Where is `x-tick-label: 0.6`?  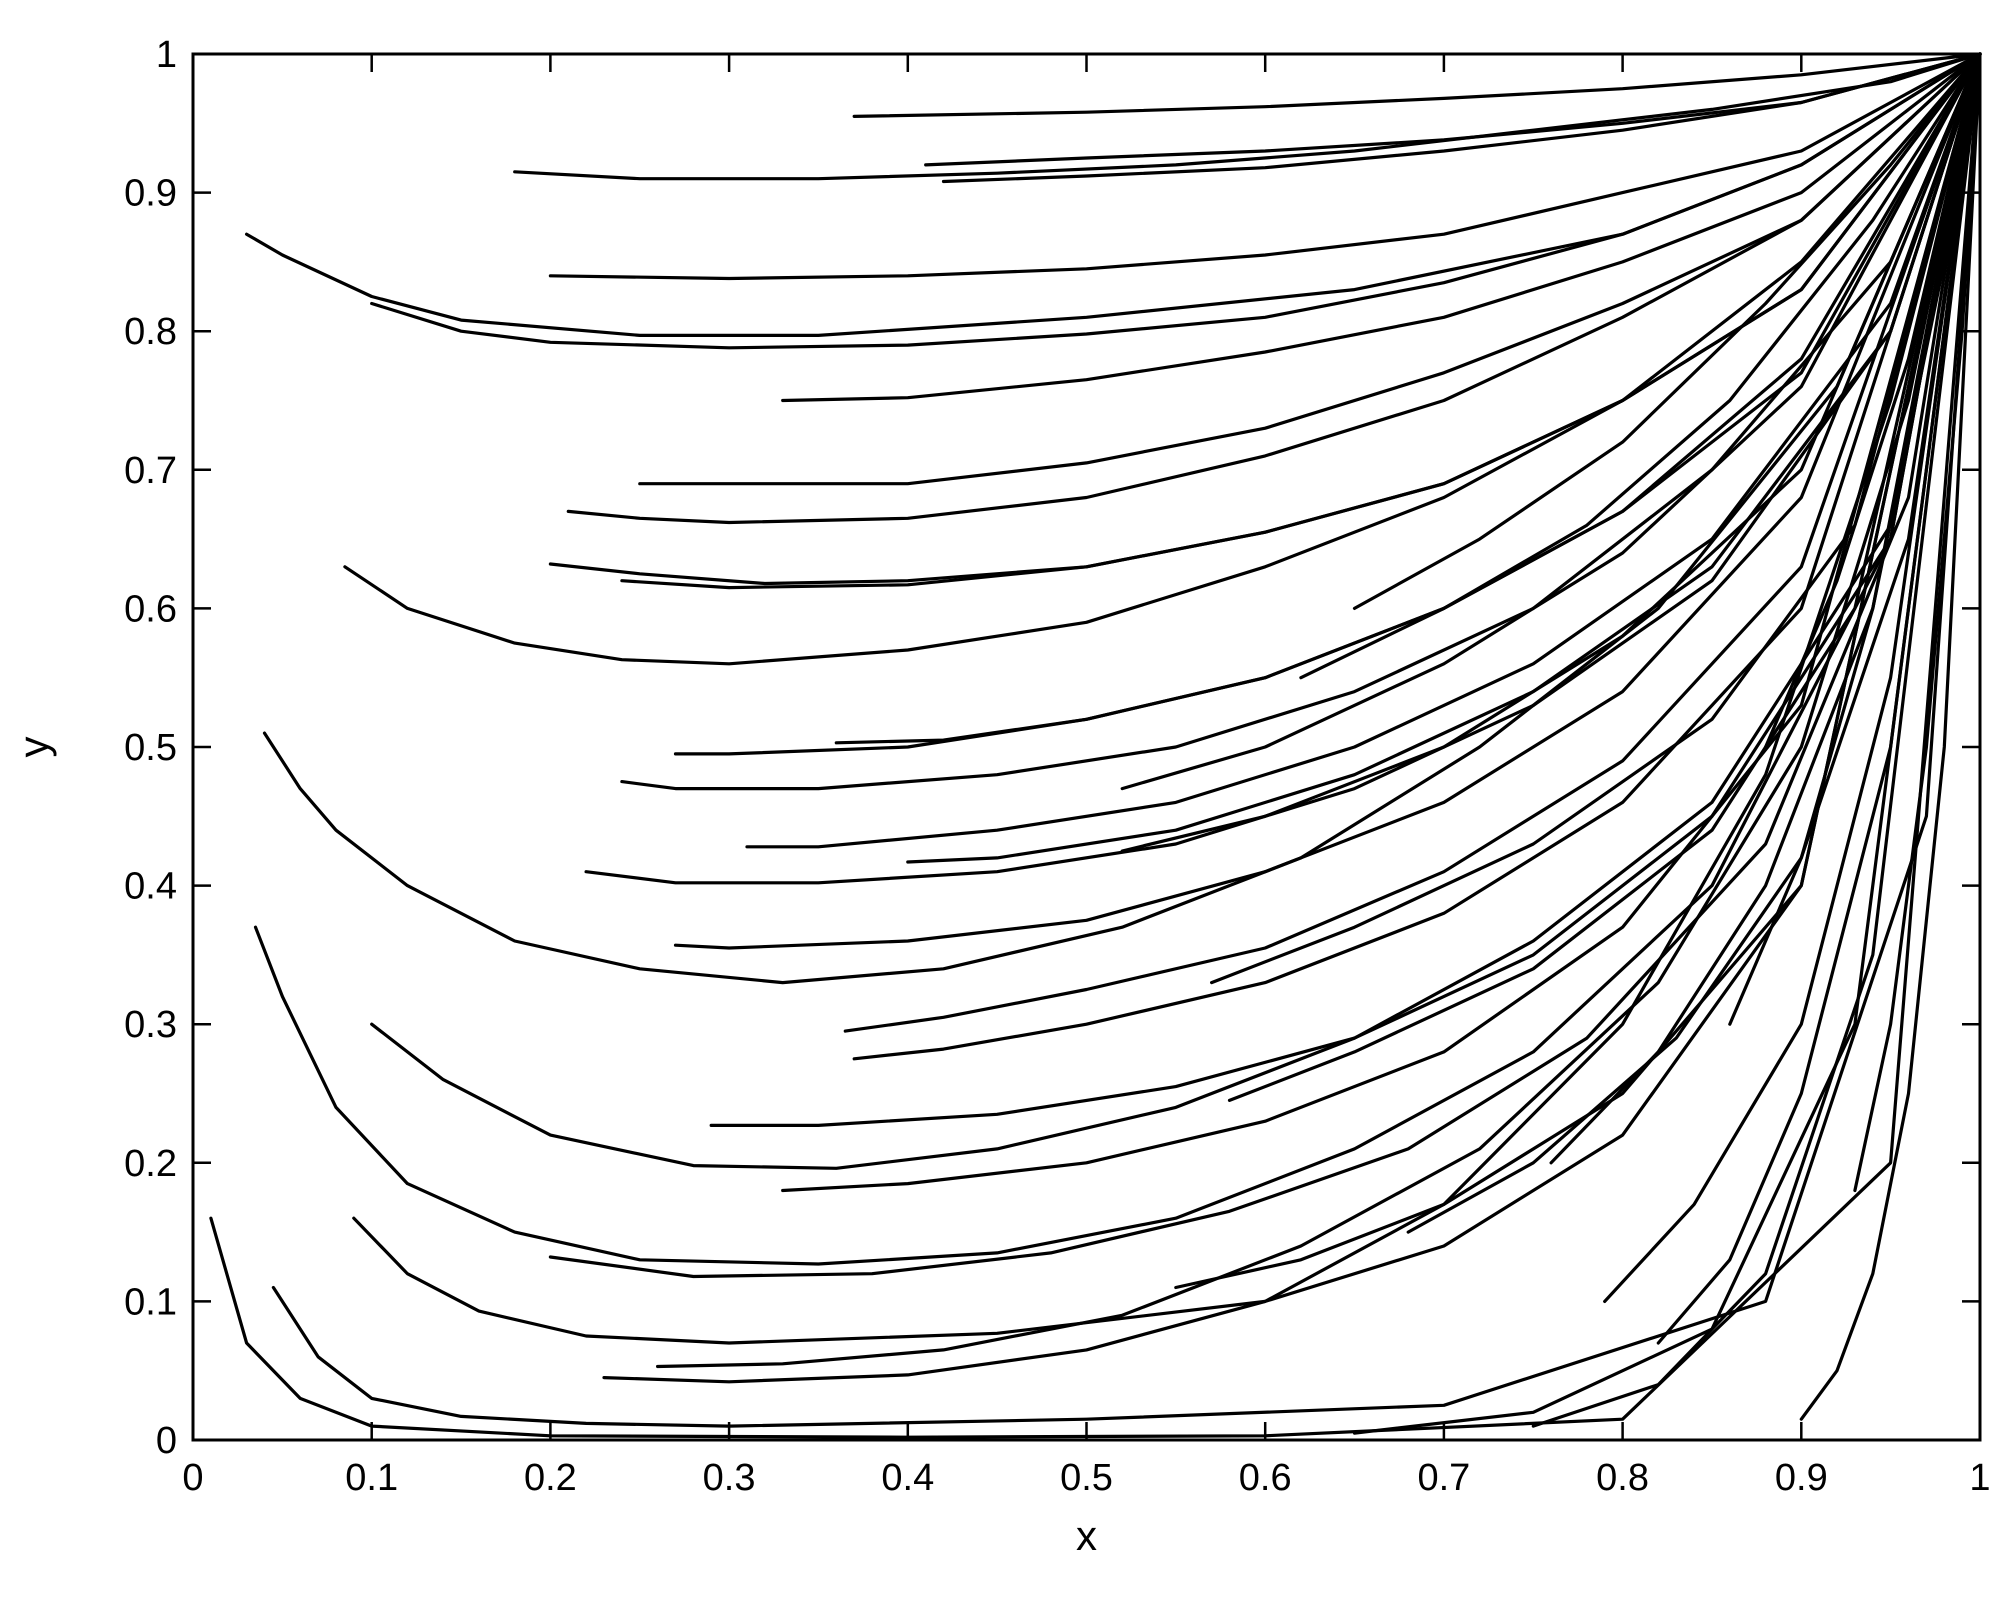
x-tick-label: 0.6 is located at coordinates (1265, 1478).